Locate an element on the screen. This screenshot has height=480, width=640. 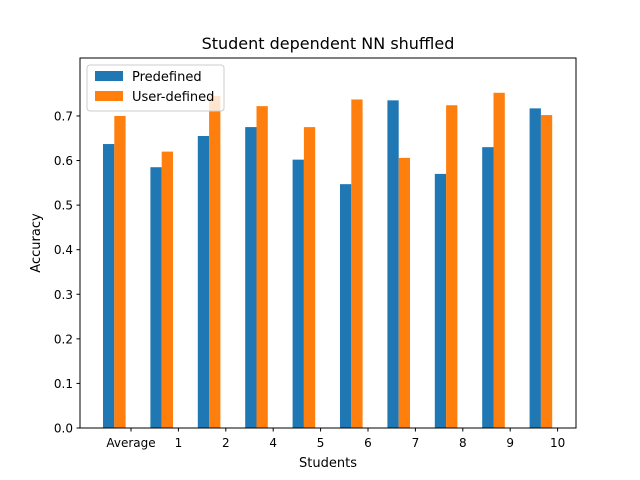
y-tick-label: 0.1 is located at coordinates (63, 384).